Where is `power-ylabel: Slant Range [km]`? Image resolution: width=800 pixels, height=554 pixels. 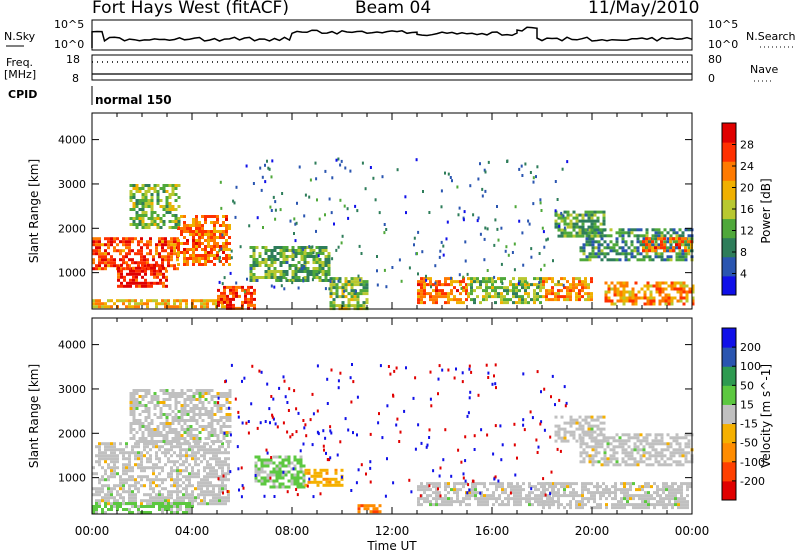 power-ylabel: Slant Range [km] is located at coordinates (34, 211).